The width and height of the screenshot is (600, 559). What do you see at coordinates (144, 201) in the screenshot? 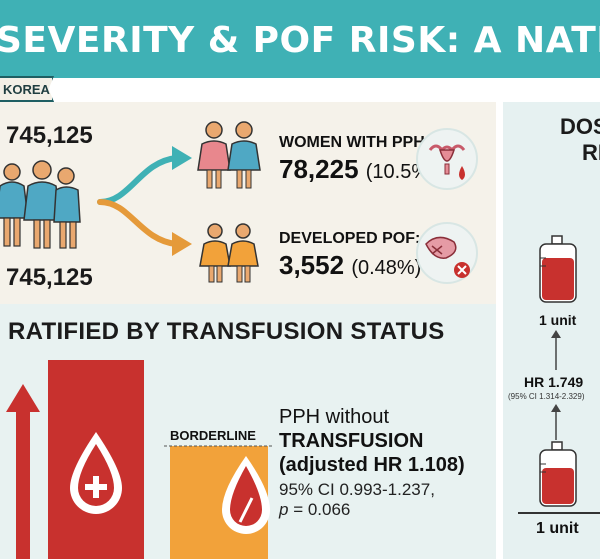
I see `branch-arrows` at bounding box center [144, 201].